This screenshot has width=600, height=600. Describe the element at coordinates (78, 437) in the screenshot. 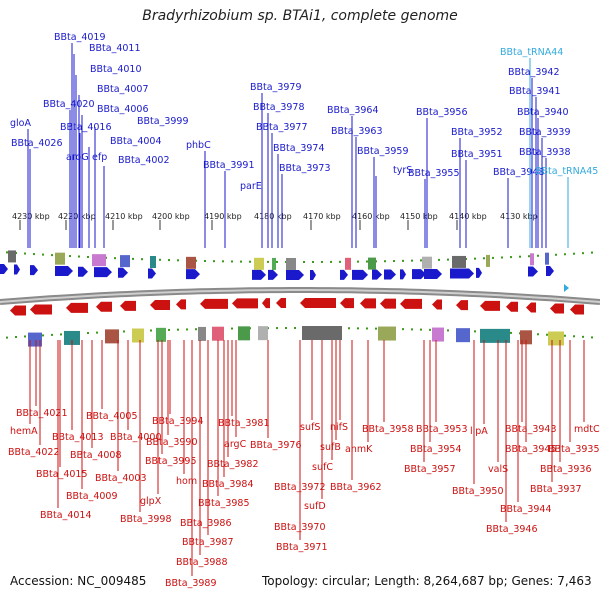

I see `reverse-gene-label: BBta_4013` at that location.